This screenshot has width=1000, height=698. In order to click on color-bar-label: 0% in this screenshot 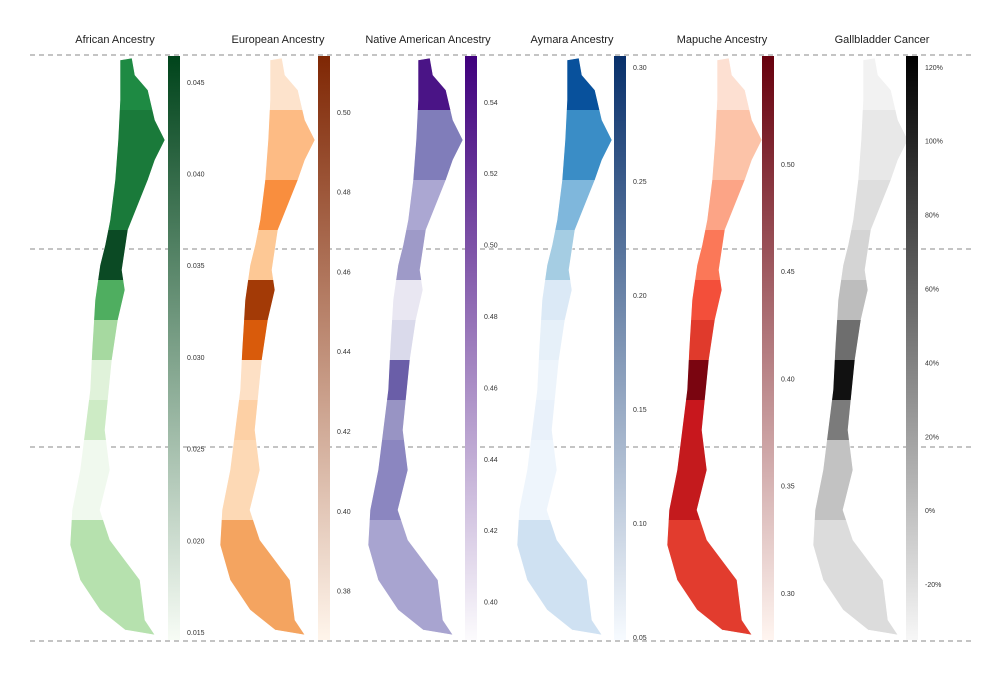, I will do `click(930, 511)`.